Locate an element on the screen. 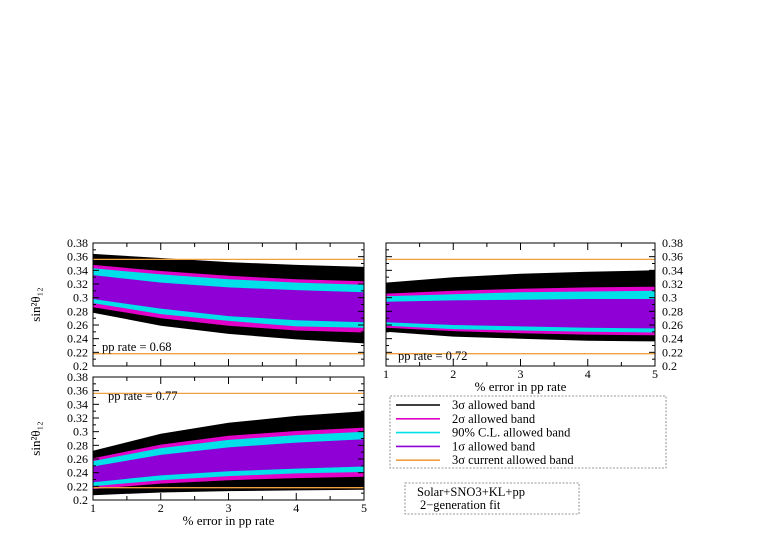  fit-info-line1: Solar+SNO3+KL+pp is located at coordinates (471, 492).